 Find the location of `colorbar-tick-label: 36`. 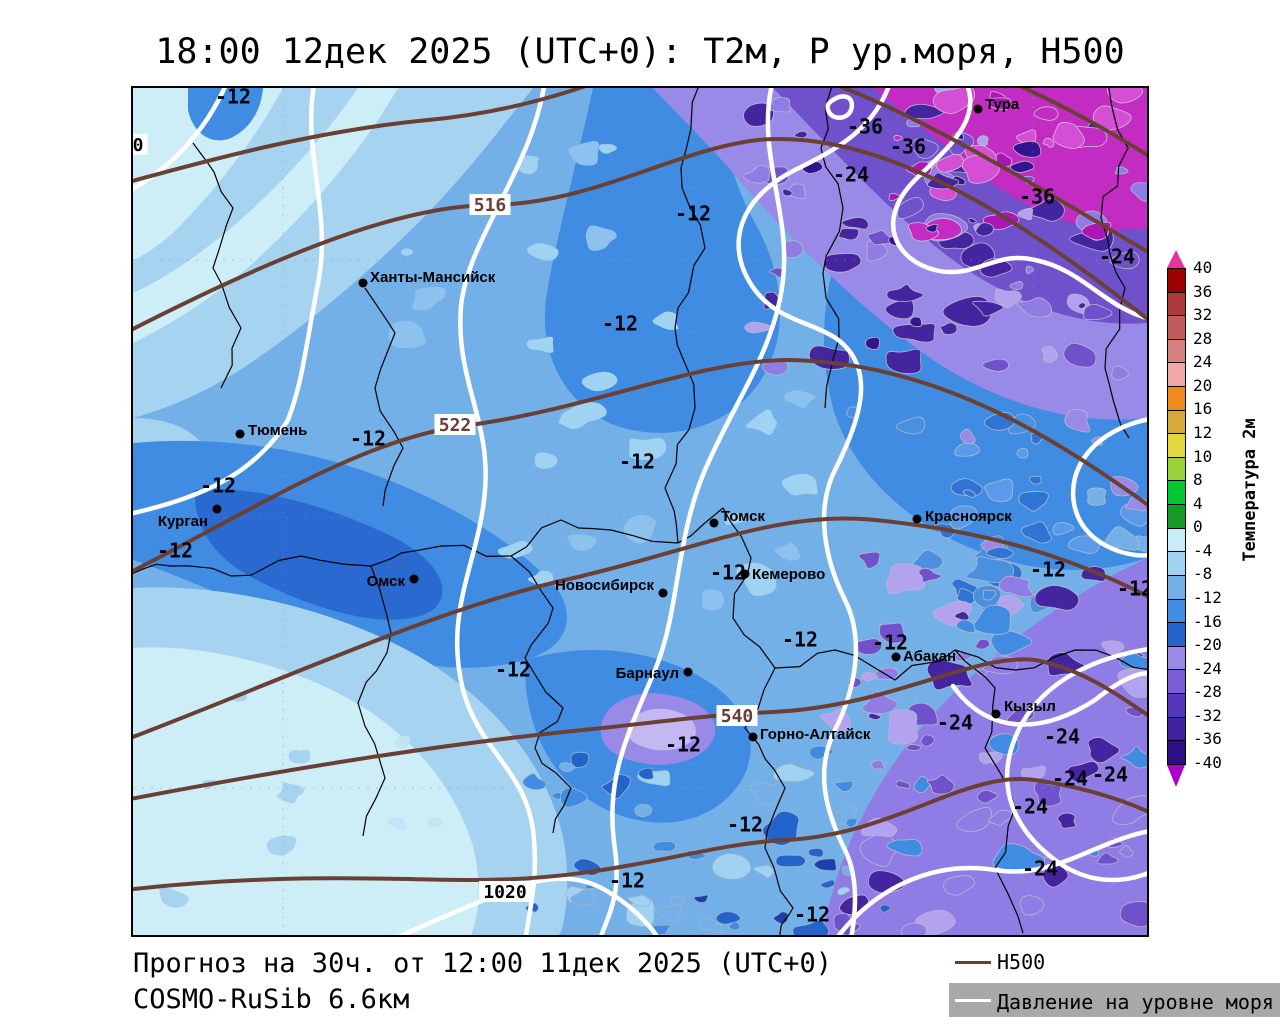

colorbar-tick-label: 36 is located at coordinates (1203, 291).